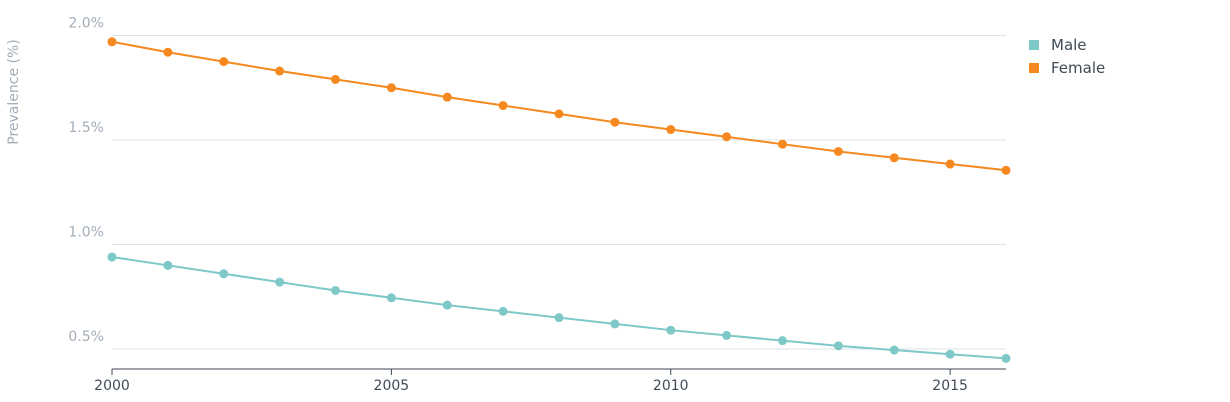  I want to click on y-tick-label: 1.5%, so click(86, 128).